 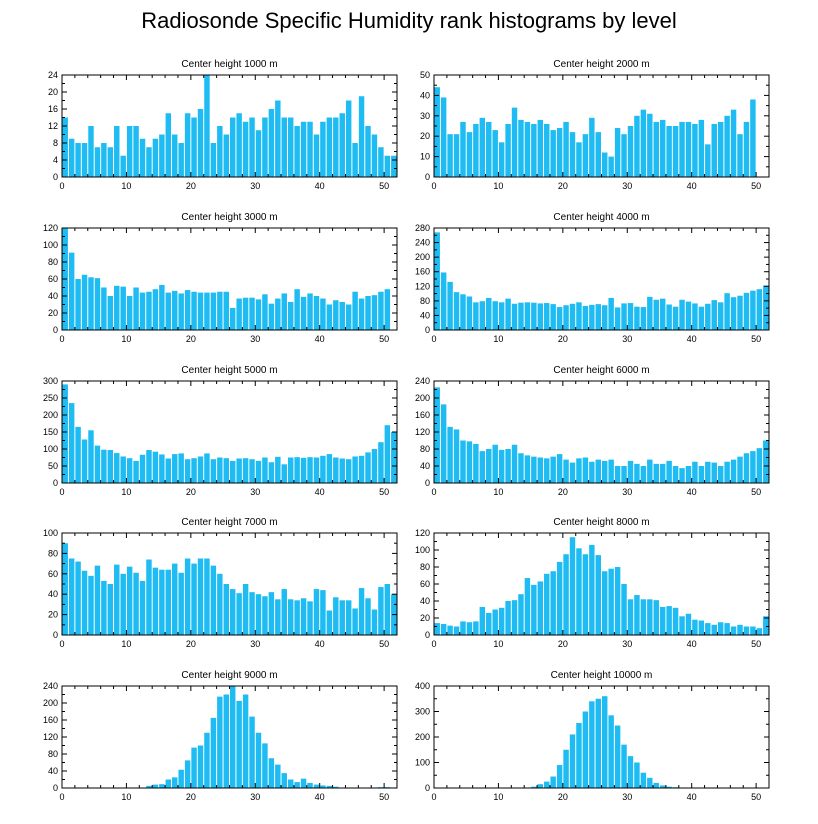 What do you see at coordinates (422, 286) in the screenshot?
I see `y-tick-label: 120` at bounding box center [422, 286].